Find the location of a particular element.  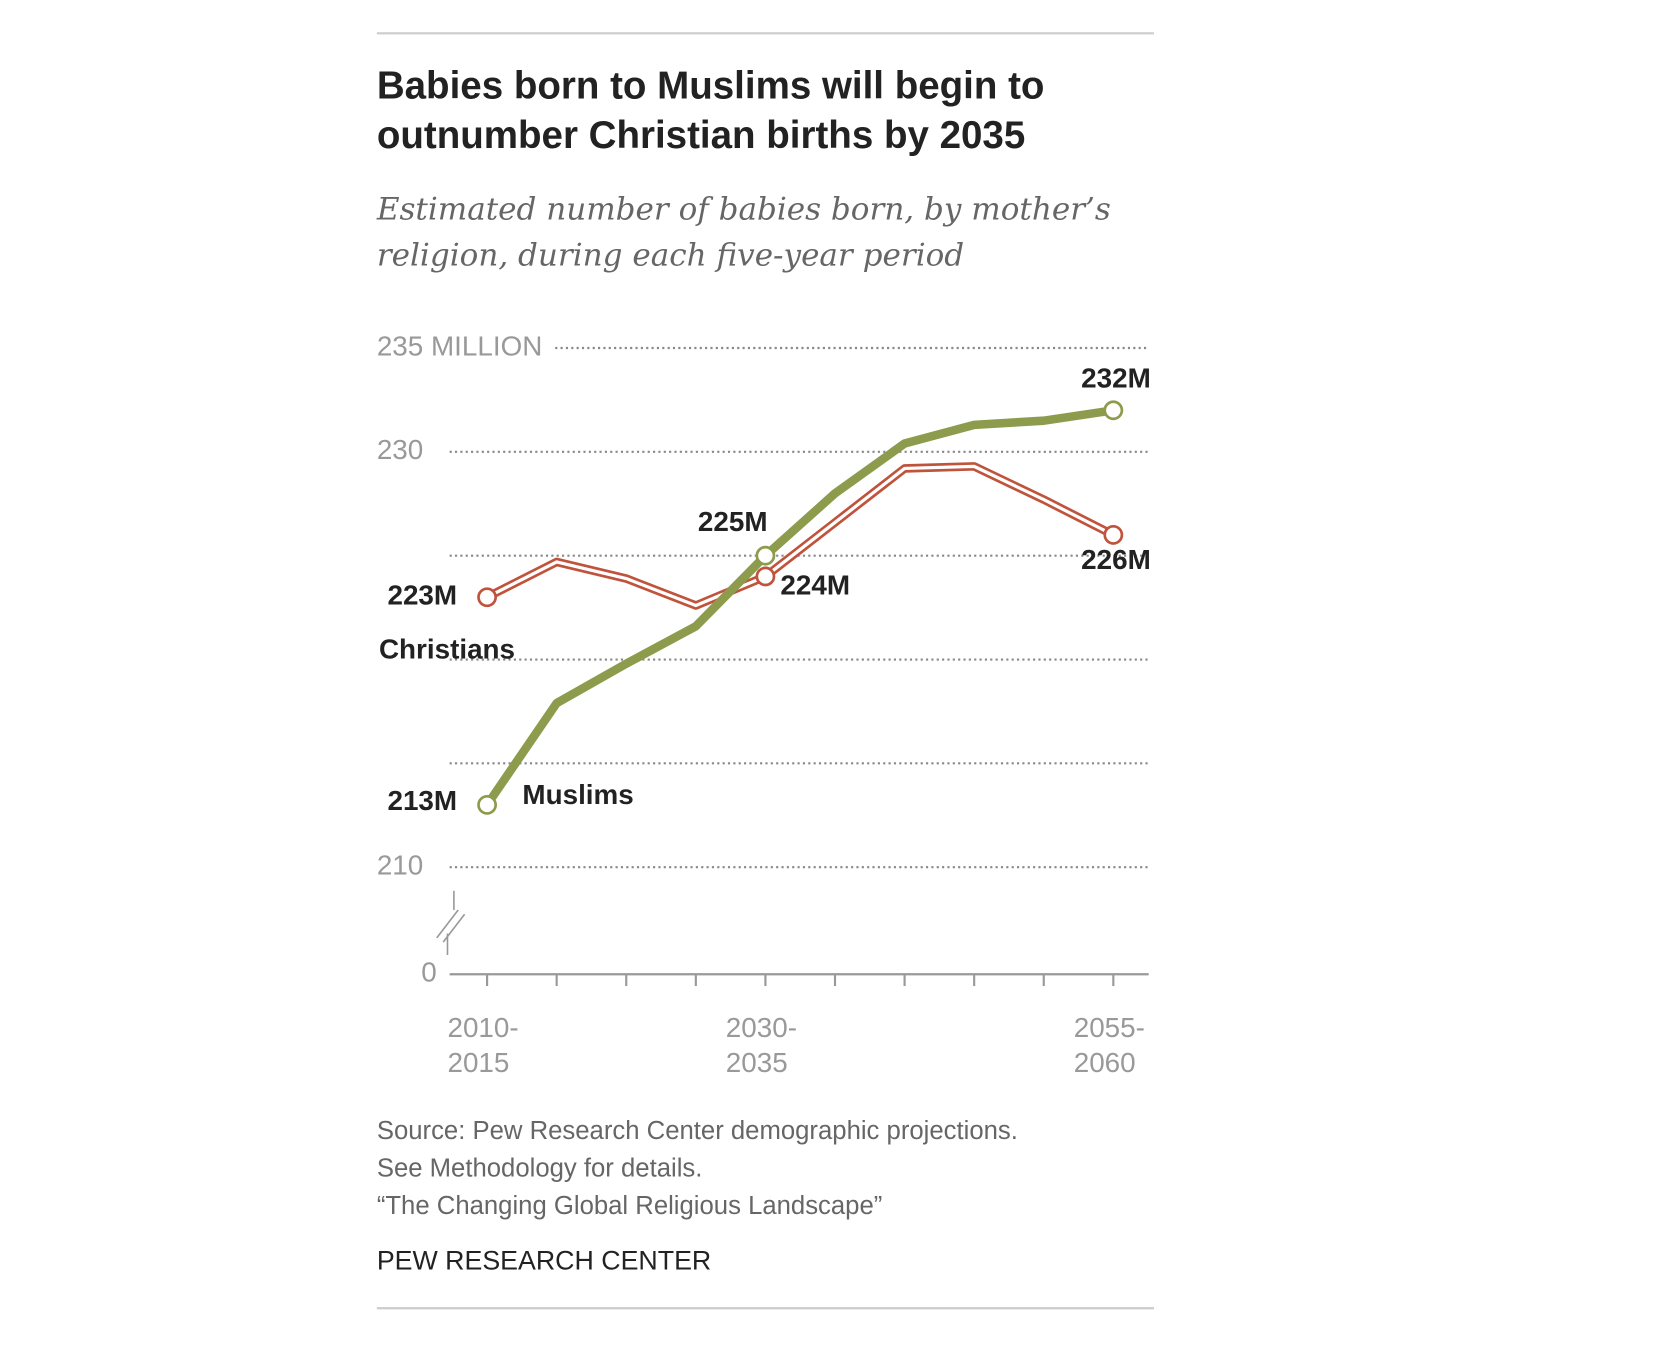

value-label: 224M is located at coordinates (815, 585).